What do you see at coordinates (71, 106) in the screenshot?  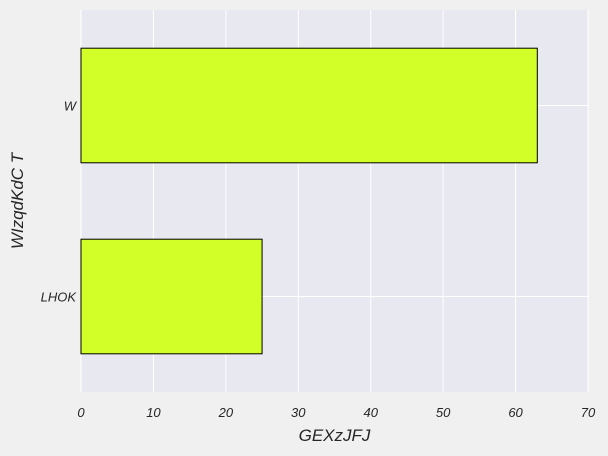 I see `y-tick-label: W` at bounding box center [71, 106].